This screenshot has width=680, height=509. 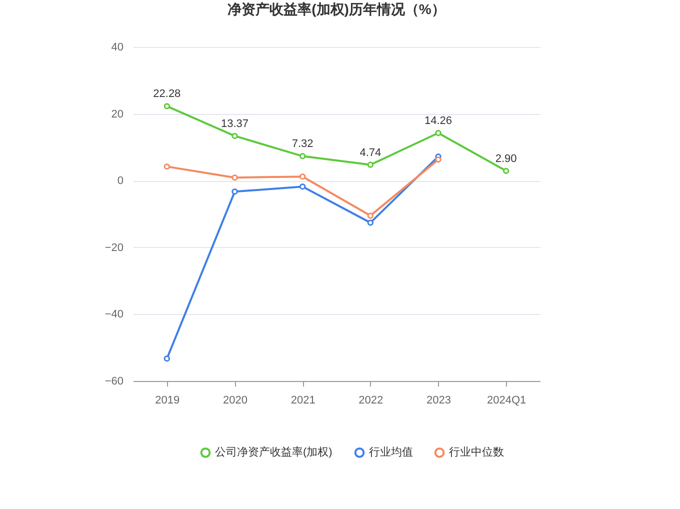 What do you see at coordinates (391, 452) in the screenshot?
I see `legend-label: 行业均值` at bounding box center [391, 452].